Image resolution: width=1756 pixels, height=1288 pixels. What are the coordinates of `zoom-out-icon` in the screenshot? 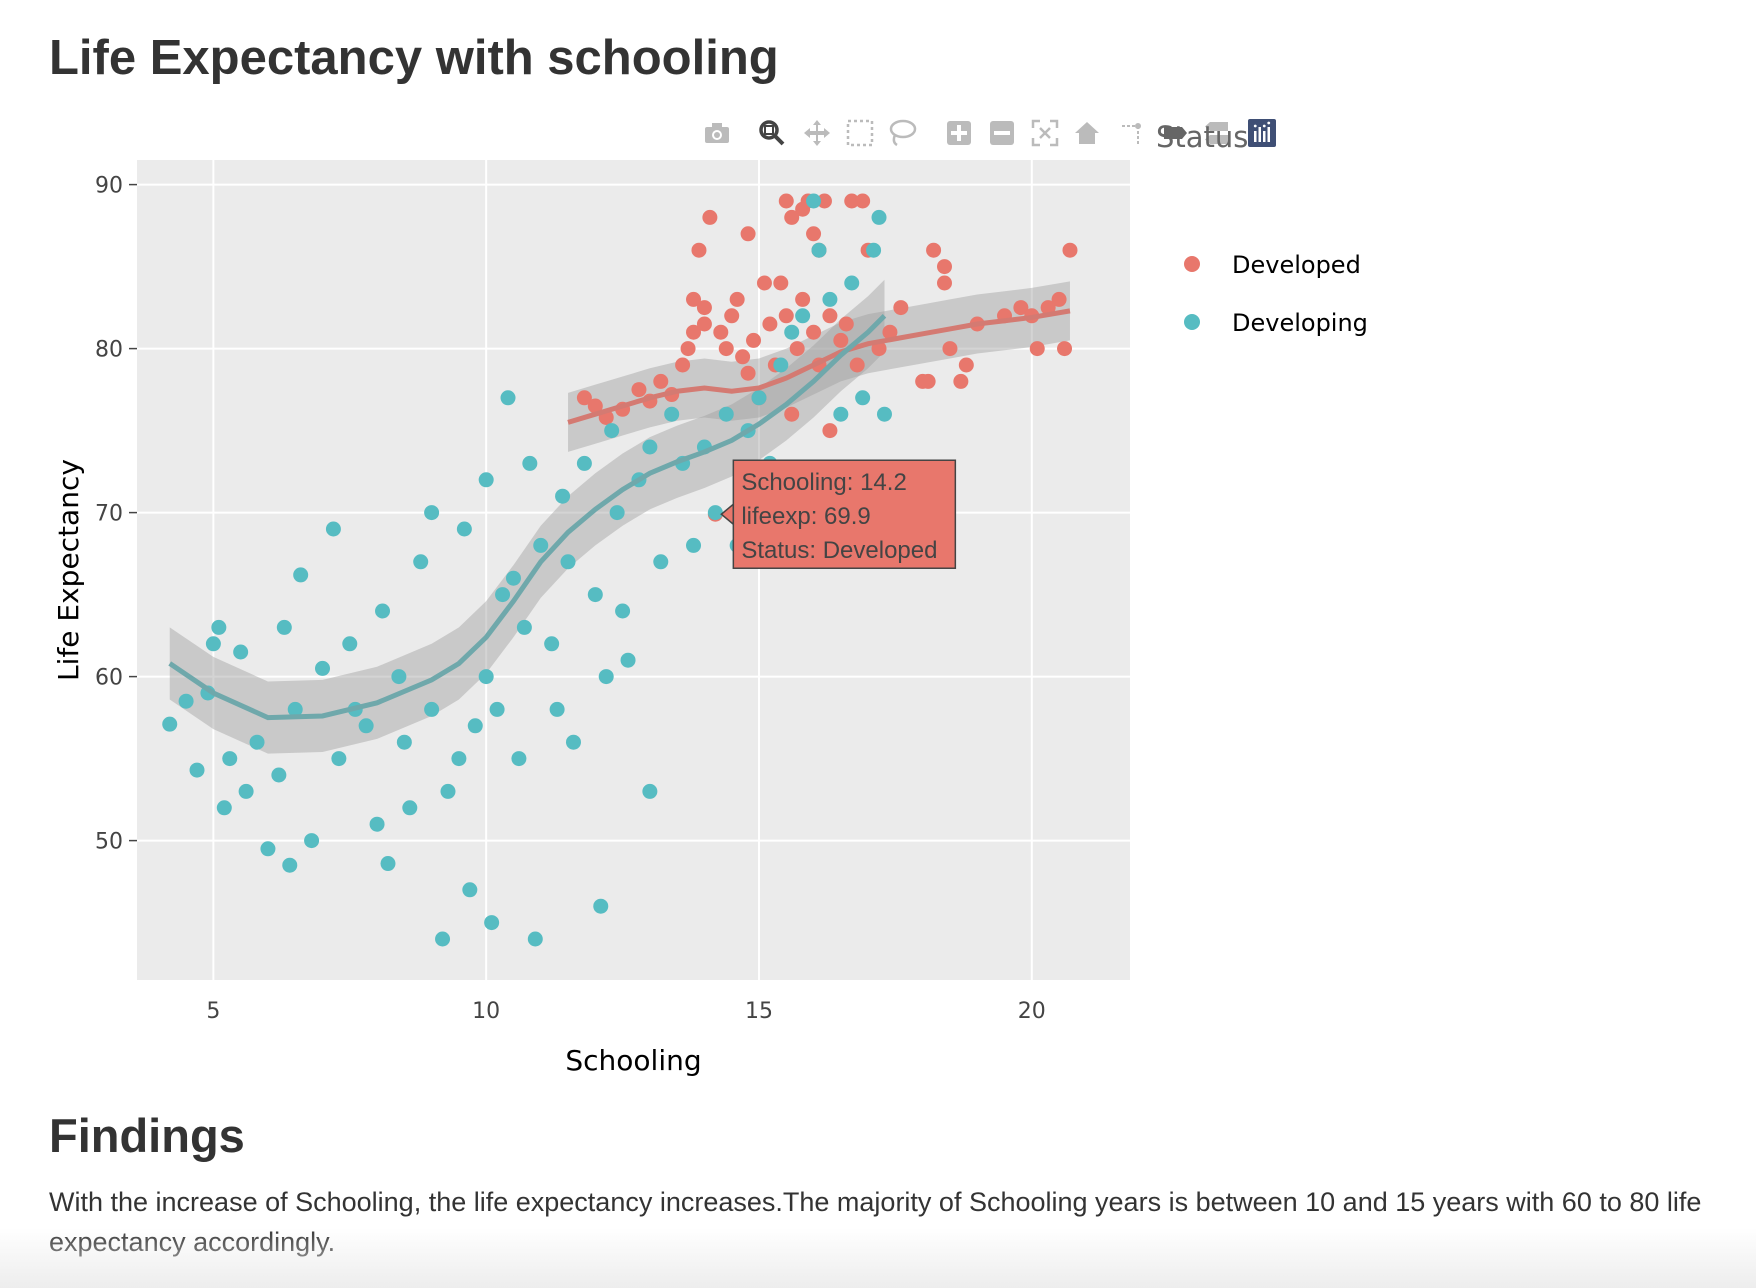 It's located at (1002, 133).